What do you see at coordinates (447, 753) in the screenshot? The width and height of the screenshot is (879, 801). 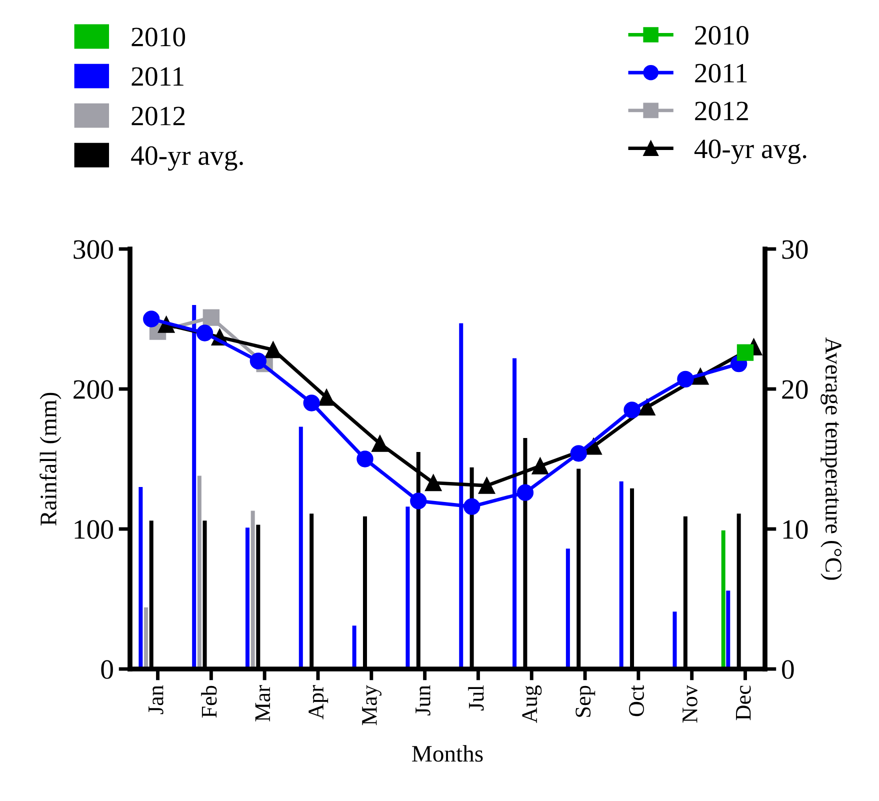 I see `x-axis-title: Months` at bounding box center [447, 753].